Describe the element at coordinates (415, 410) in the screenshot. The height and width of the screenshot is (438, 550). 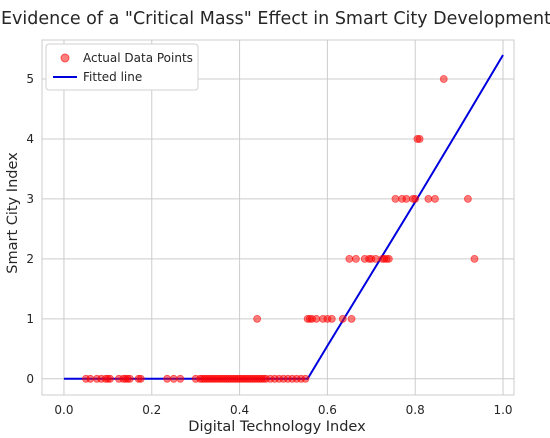
I see `x-tick-label: 0.8` at that location.